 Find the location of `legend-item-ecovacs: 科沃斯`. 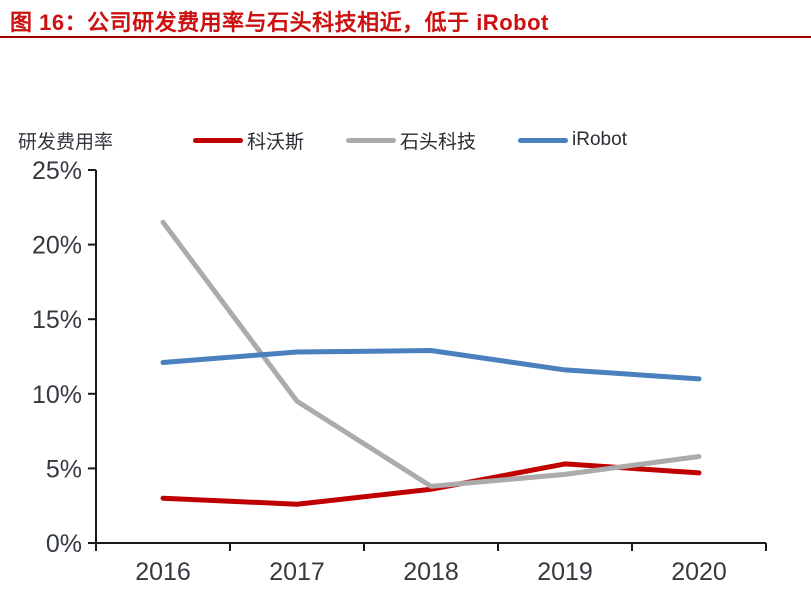

legend-item-ecovacs: 科沃斯 is located at coordinates (248, 140).